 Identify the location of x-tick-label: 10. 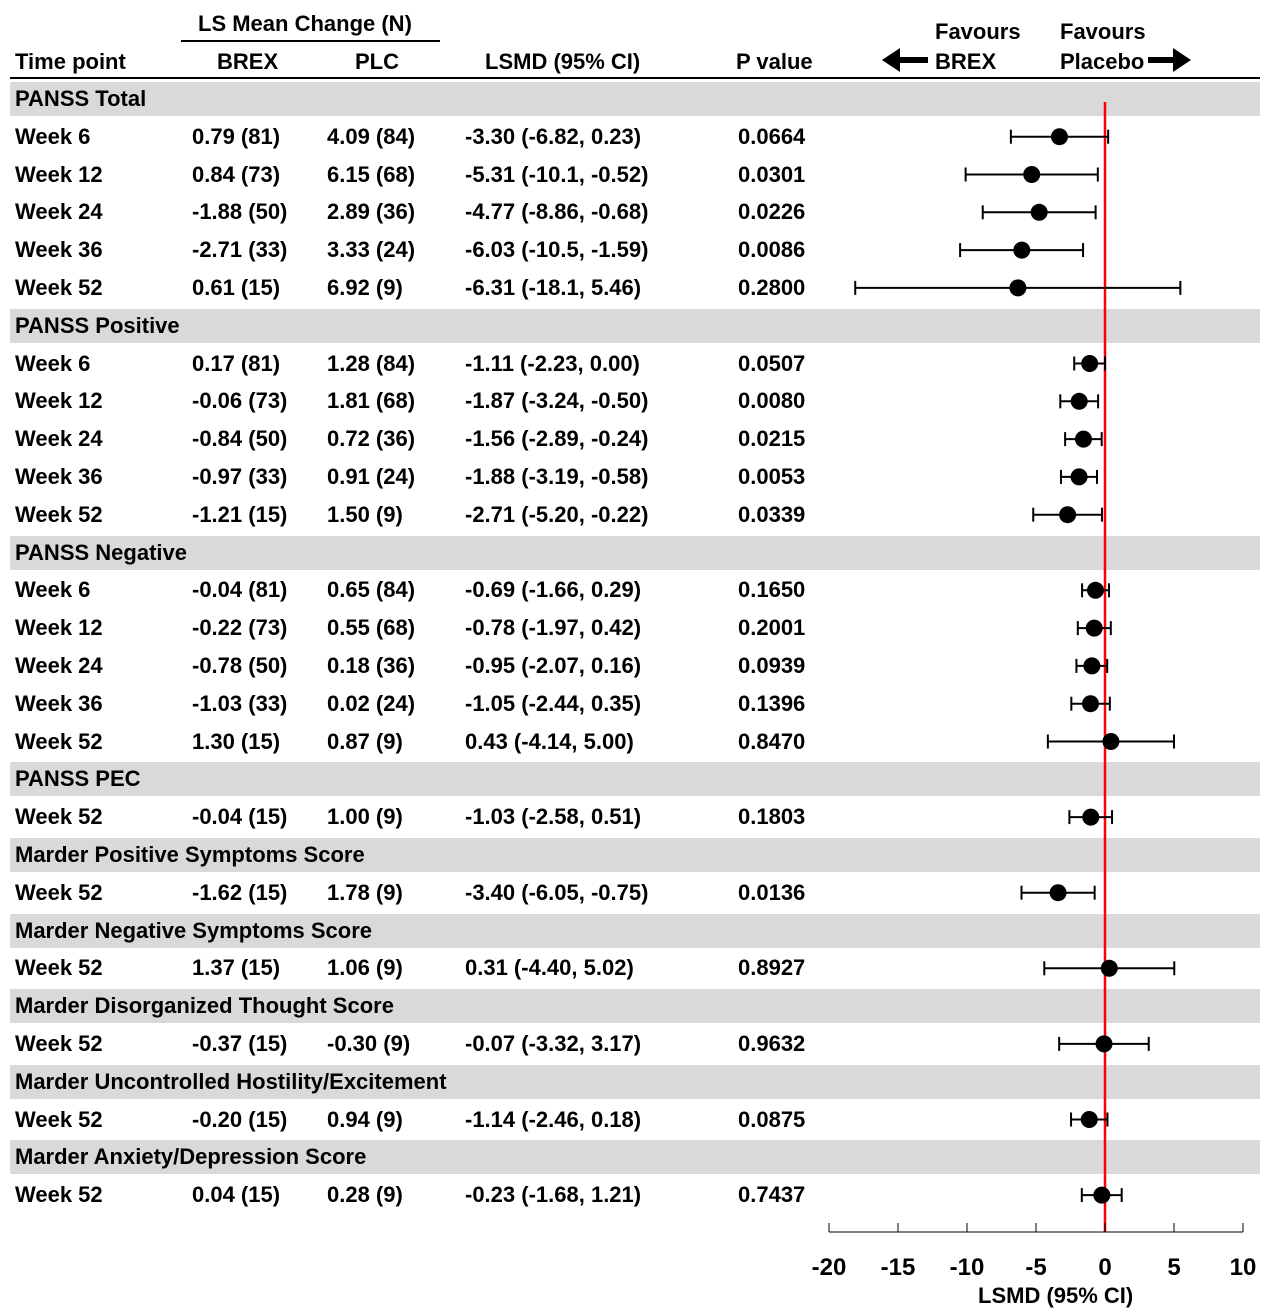
(1243, 1267).